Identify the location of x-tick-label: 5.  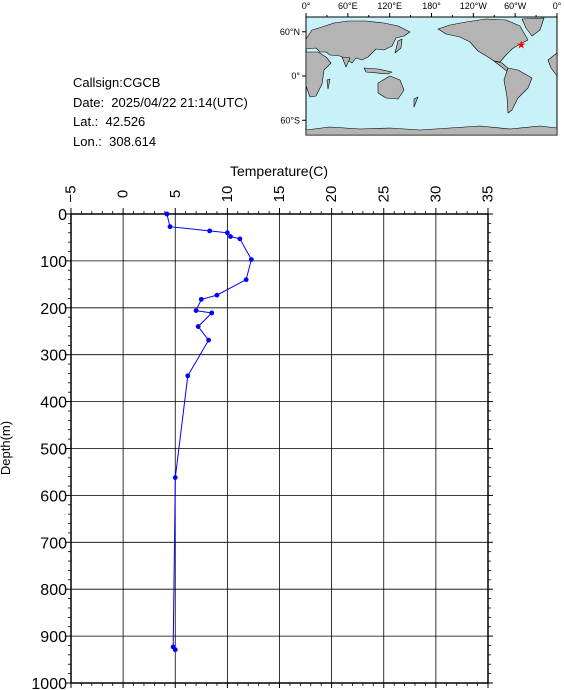
(175, 194).